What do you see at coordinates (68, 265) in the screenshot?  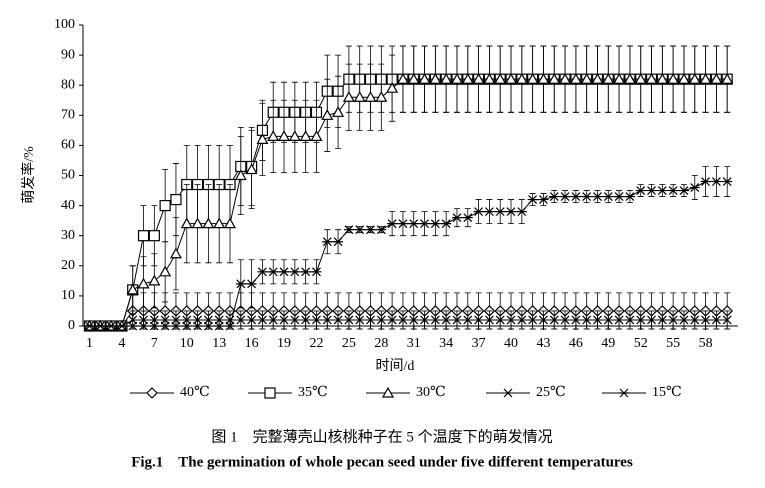 I see `y-tick-label: 20` at bounding box center [68, 265].